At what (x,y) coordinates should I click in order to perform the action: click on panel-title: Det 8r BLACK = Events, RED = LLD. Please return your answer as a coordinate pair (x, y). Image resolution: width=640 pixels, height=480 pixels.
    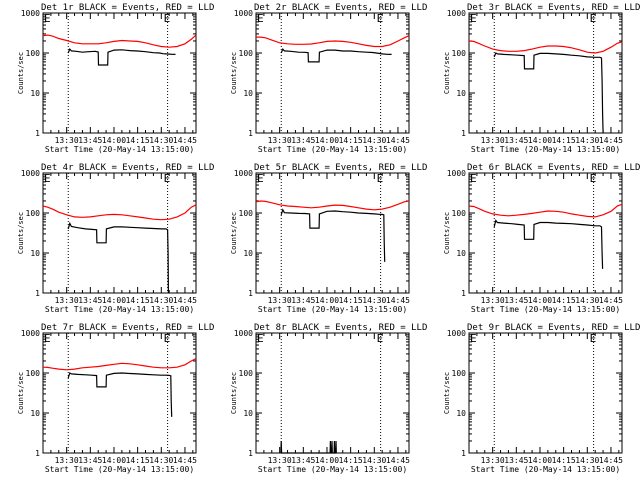
    Looking at the image, I should click on (340, 328).